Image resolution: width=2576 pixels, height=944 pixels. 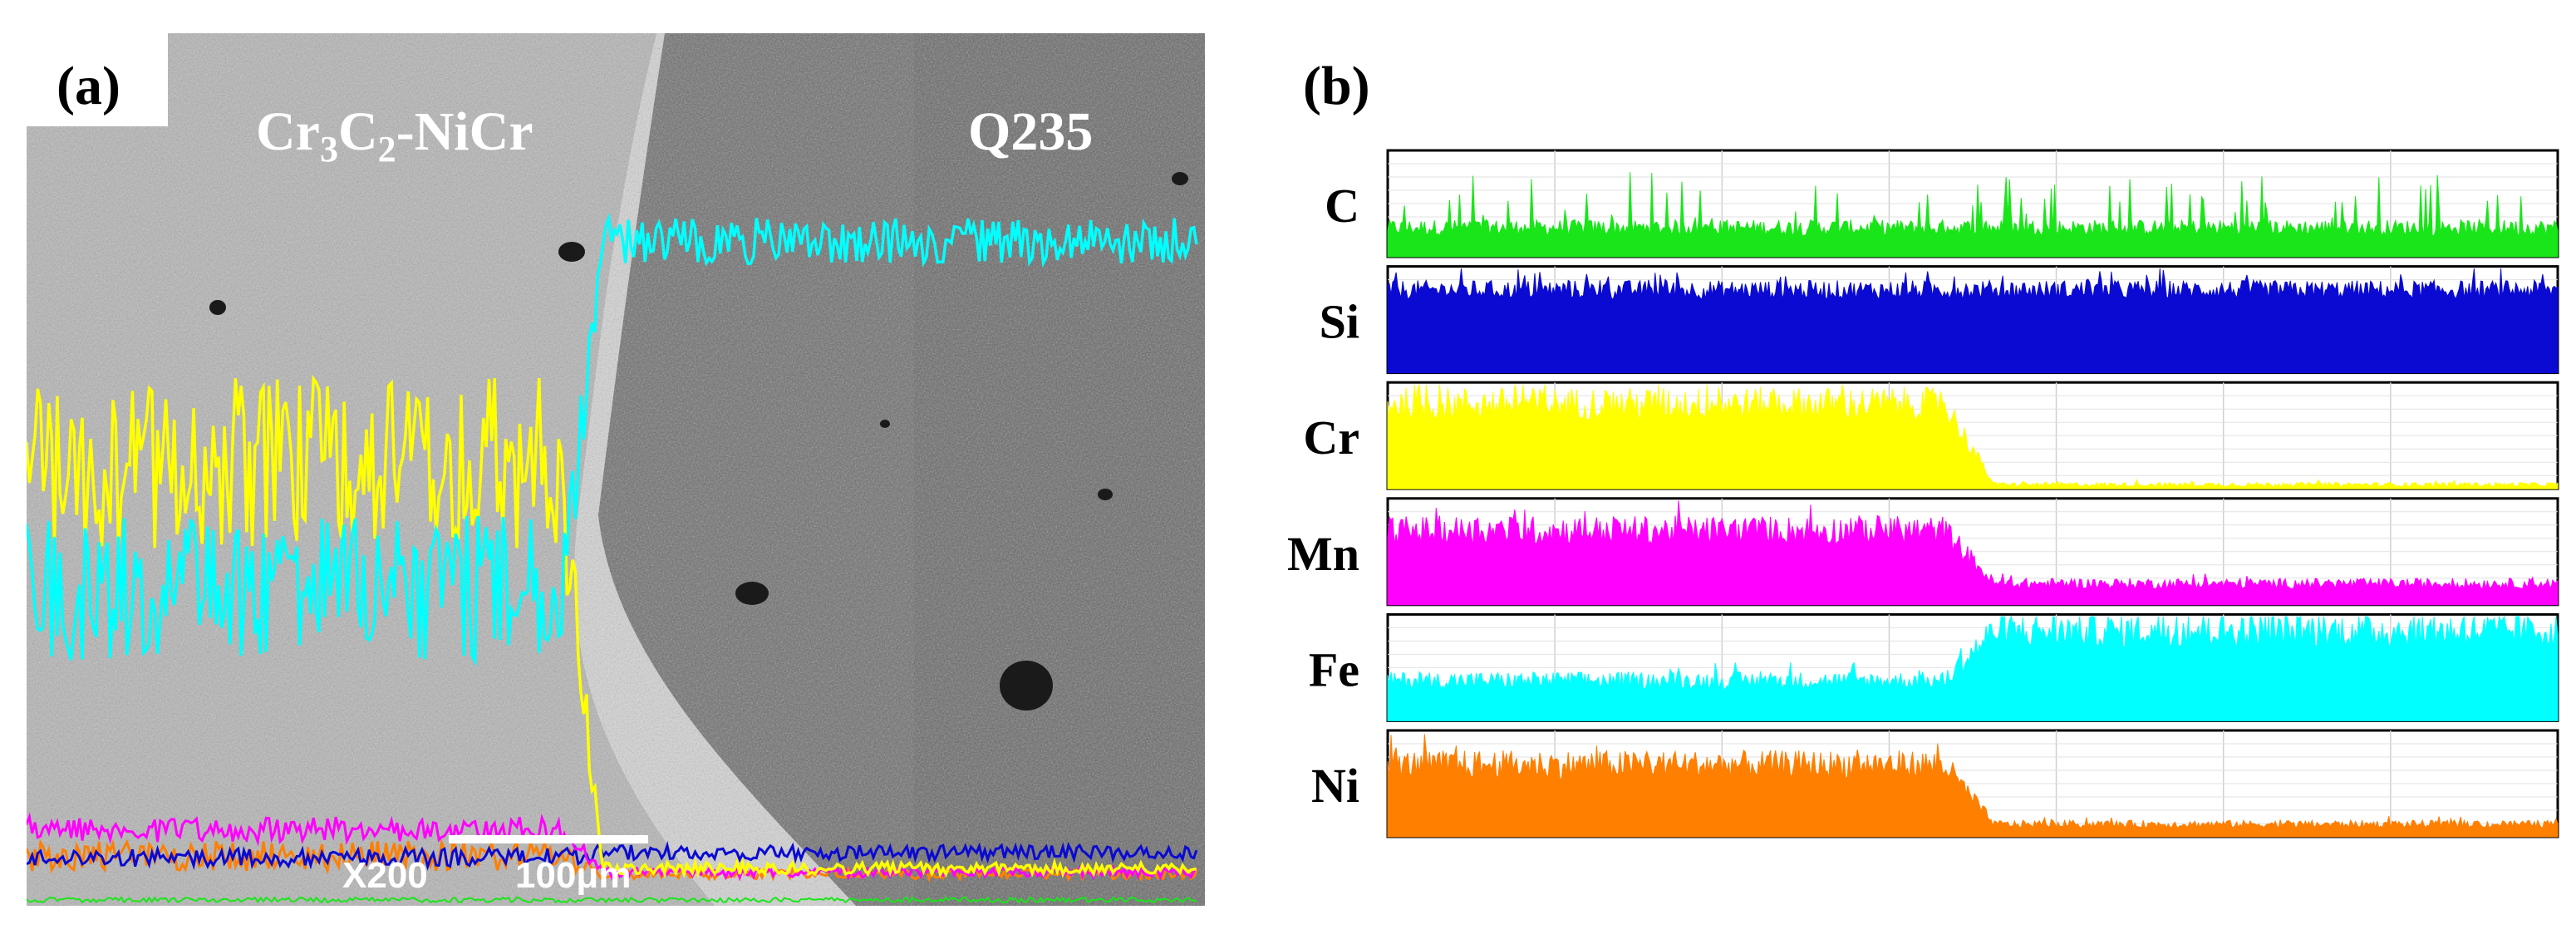 What do you see at coordinates (1973, 215) in the screenshot?
I see `plot-area-c` at bounding box center [1973, 215].